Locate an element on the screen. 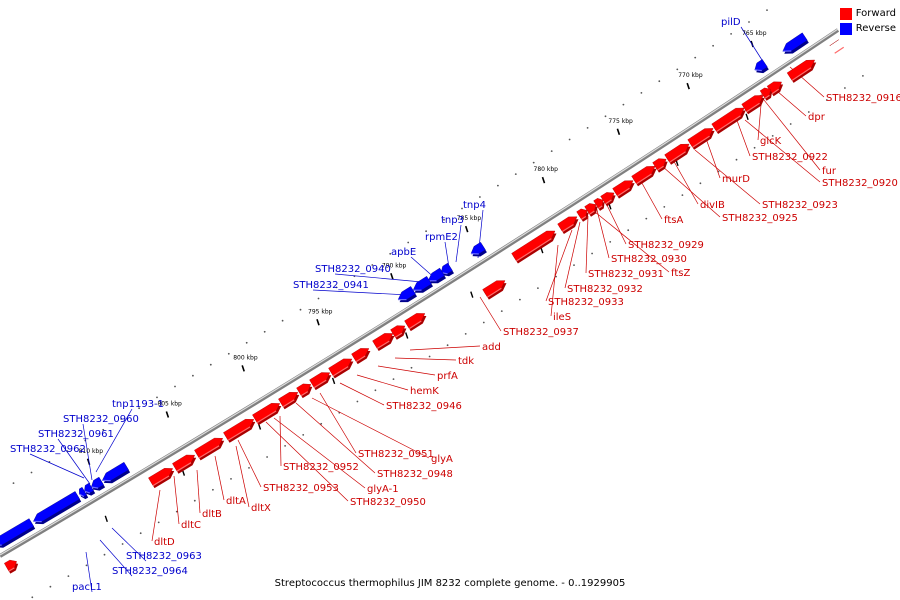  gene-sth8232-0915r is located at coordinates (795, 43).